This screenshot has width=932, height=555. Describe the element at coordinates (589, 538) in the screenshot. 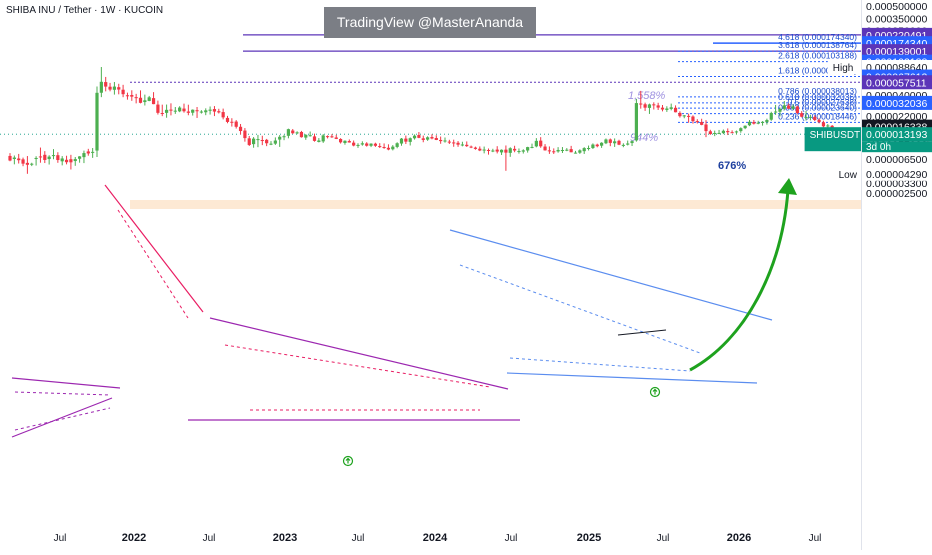

I see `x-tick-label: 2025` at that location.